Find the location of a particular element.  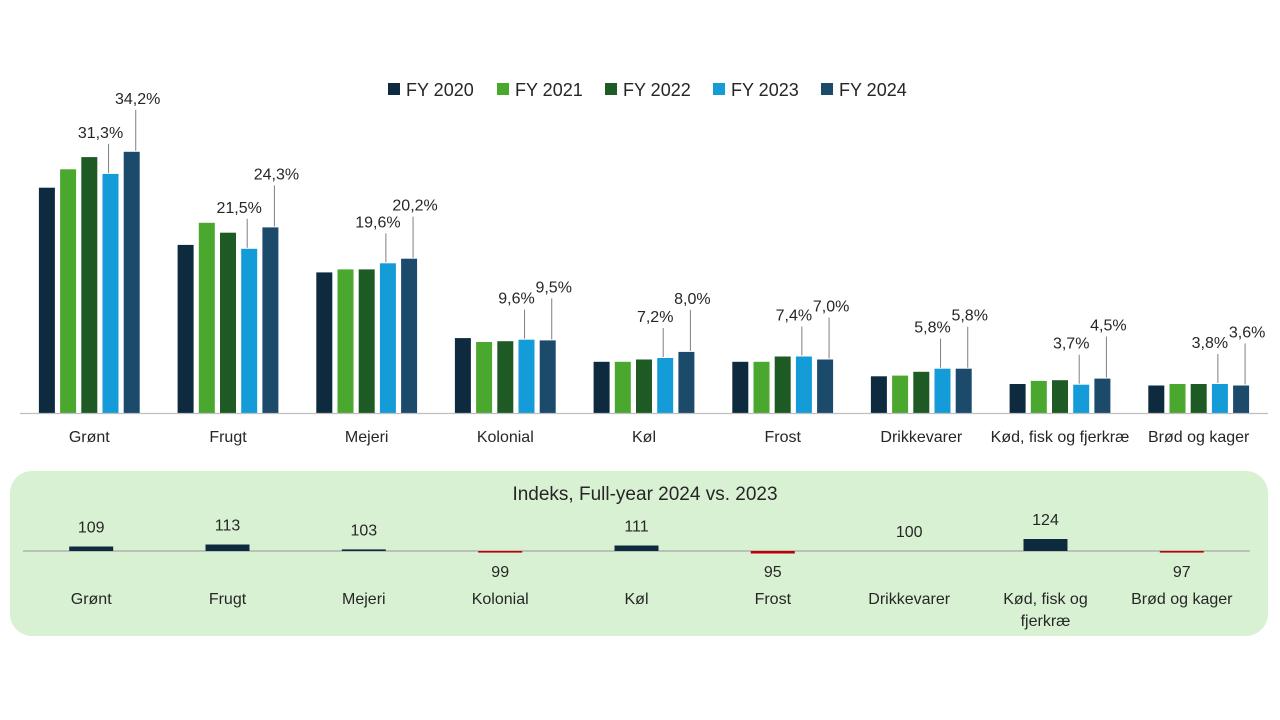

data-label-11: 7,4% is located at coordinates (794, 316).